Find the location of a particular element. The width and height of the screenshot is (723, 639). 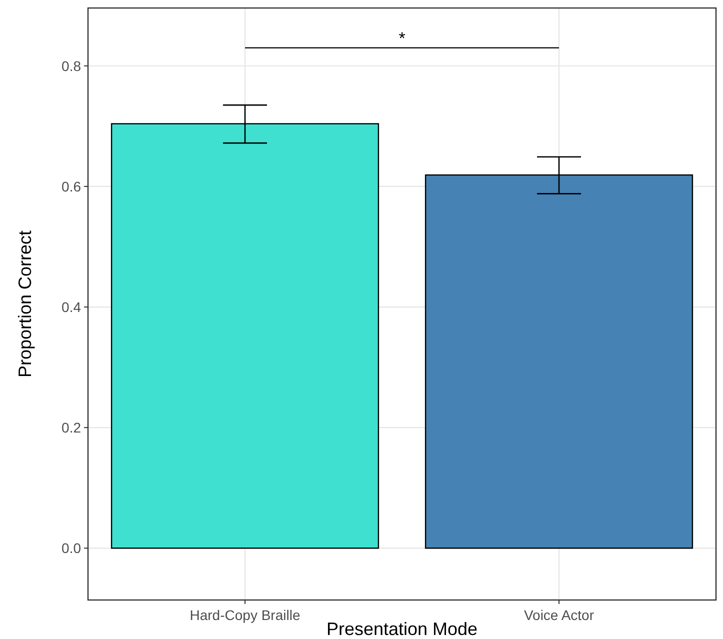

x-tick-label: Hard-Copy Braille is located at coordinates (245, 615).